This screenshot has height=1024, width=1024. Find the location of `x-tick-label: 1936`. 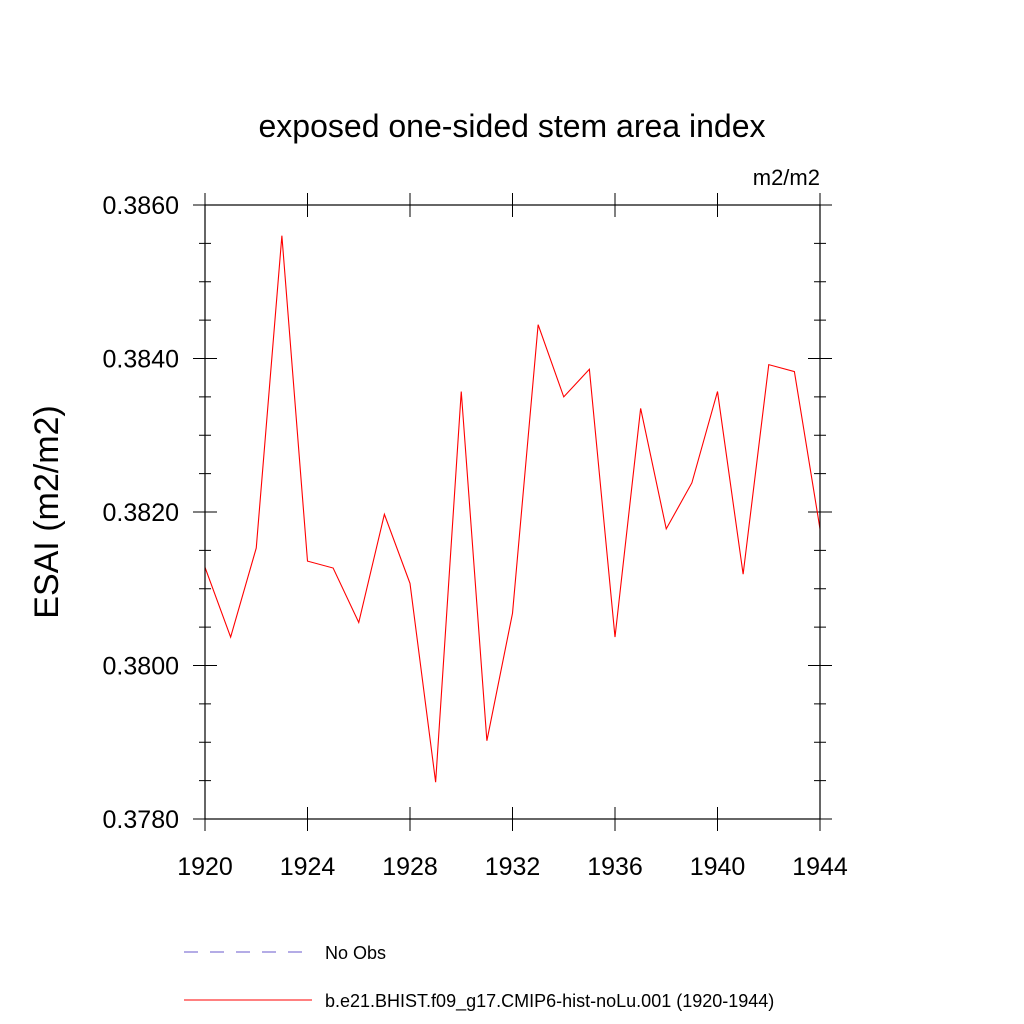

x-tick-label: 1936 is located at coordinates (615, 867).